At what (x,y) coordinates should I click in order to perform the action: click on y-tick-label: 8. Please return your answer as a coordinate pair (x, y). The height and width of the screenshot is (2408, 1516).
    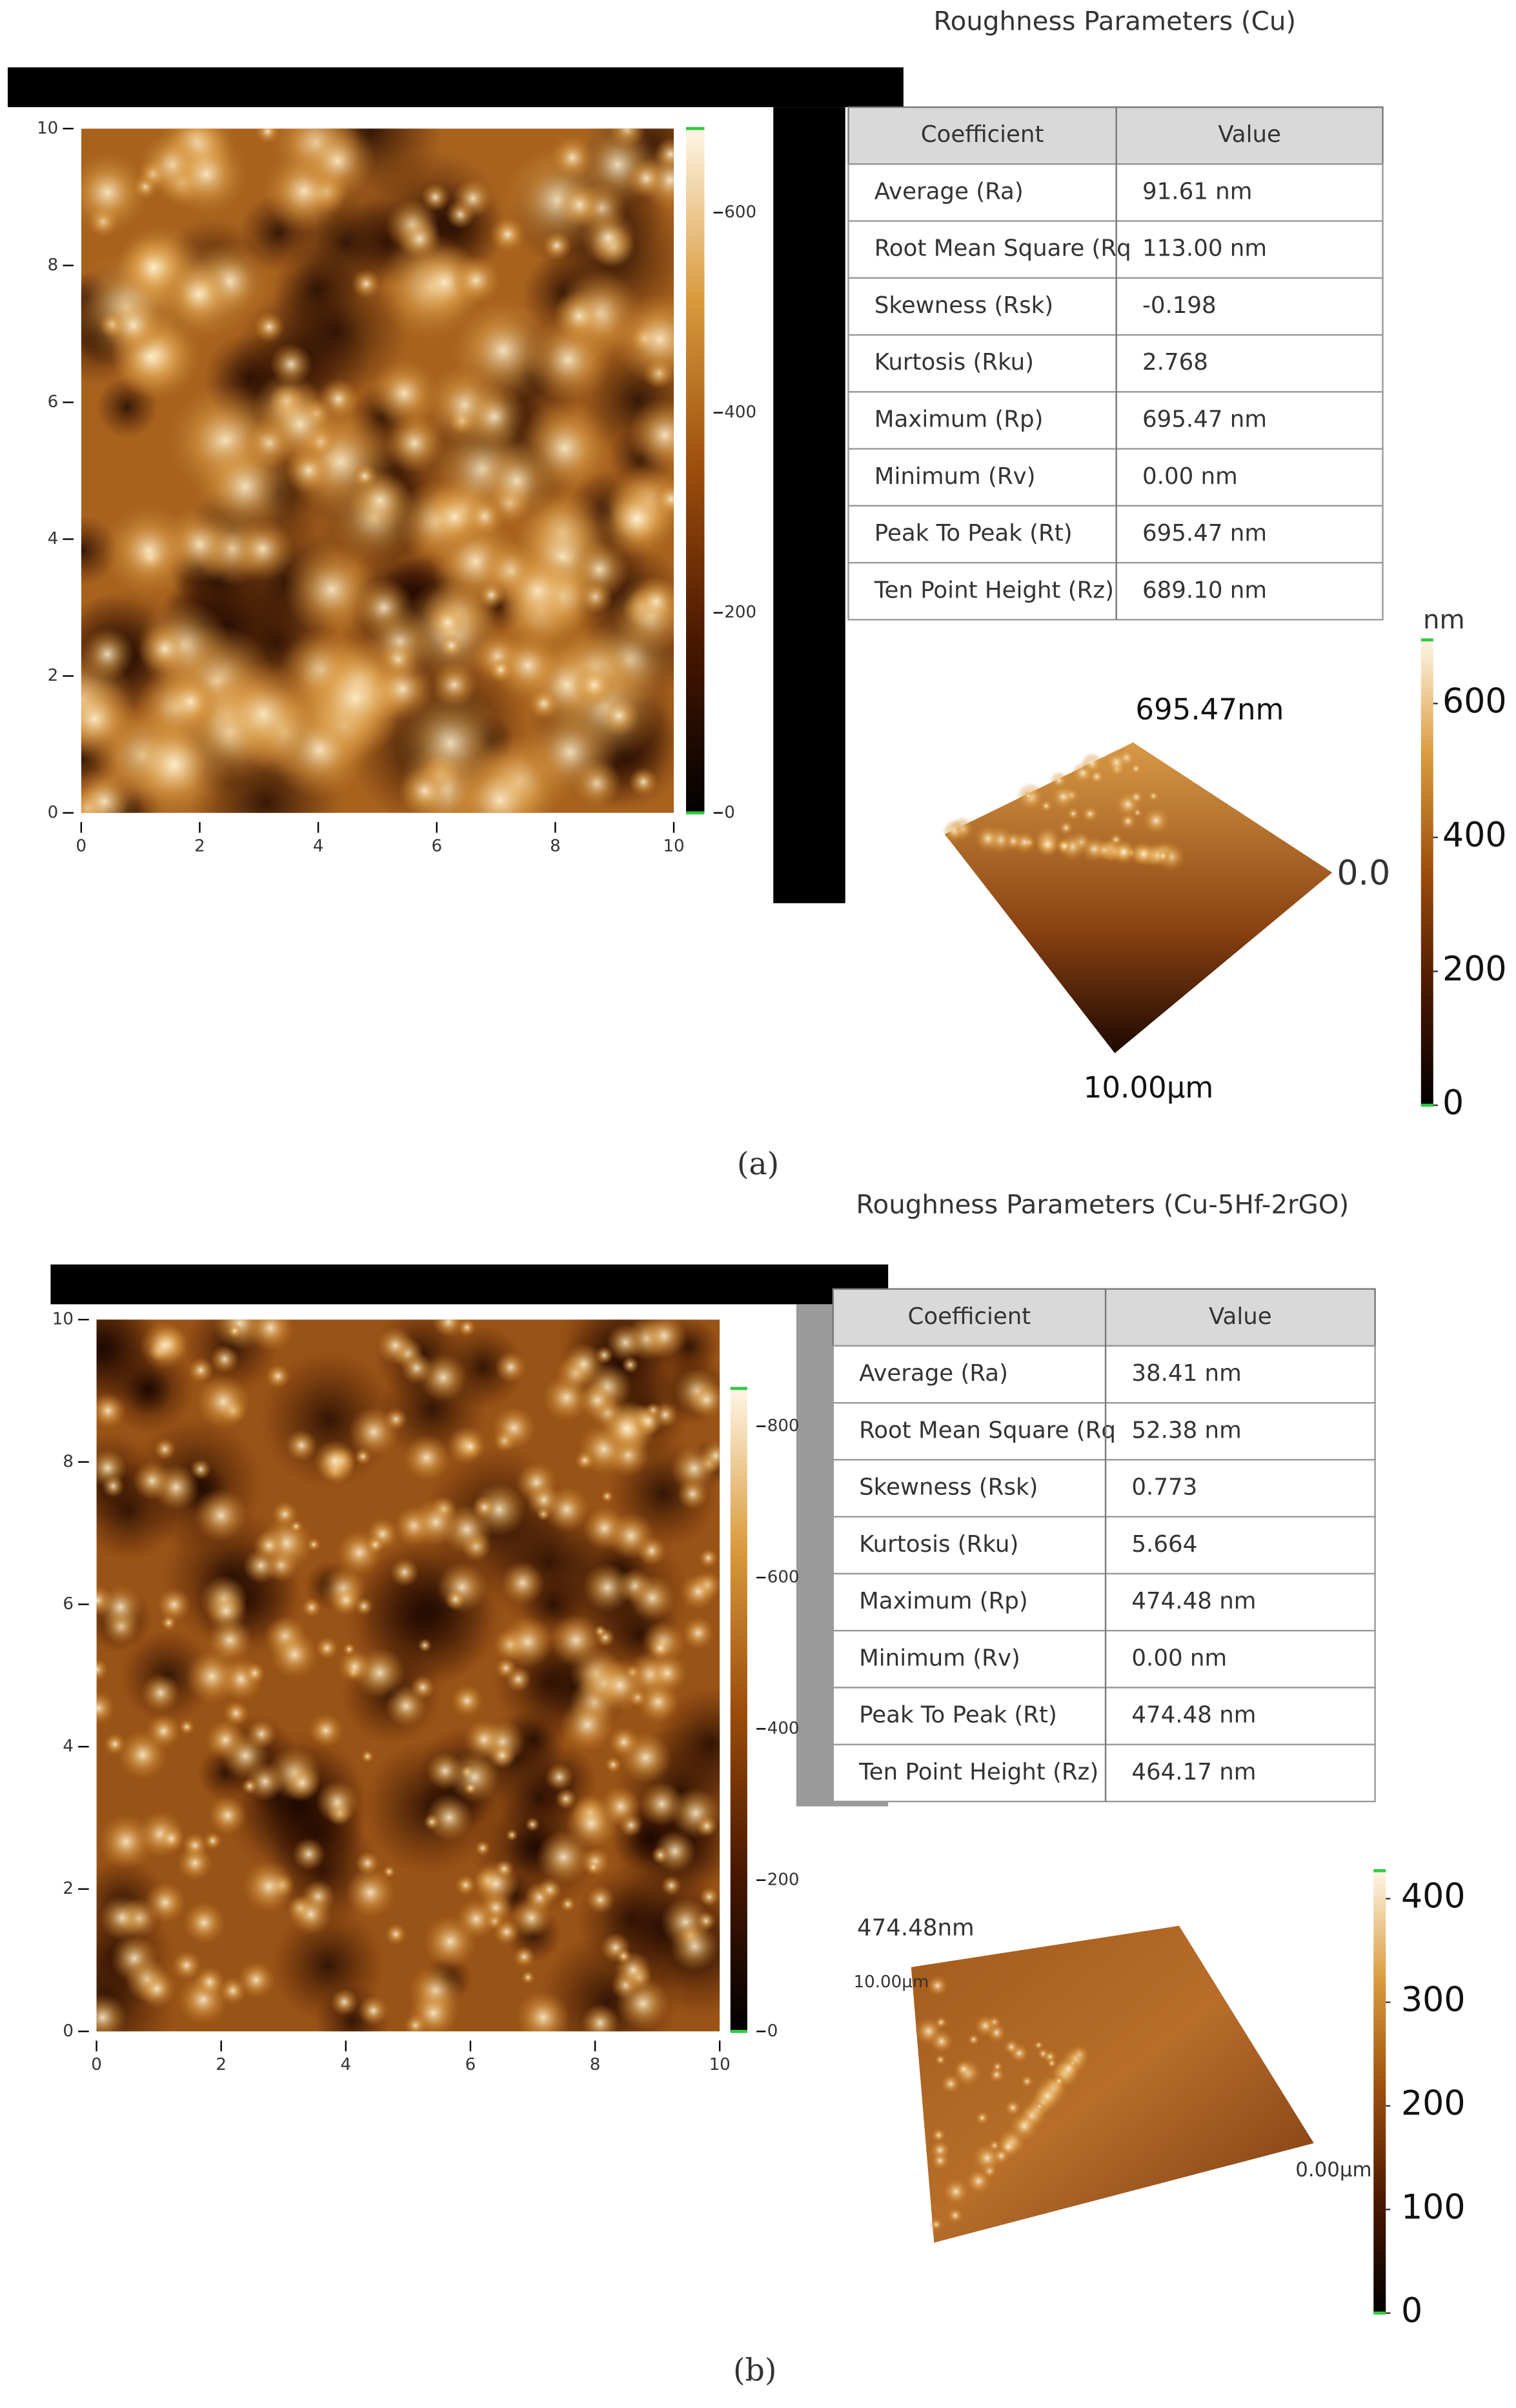
    Looking at the image, I should click on (54, 265).